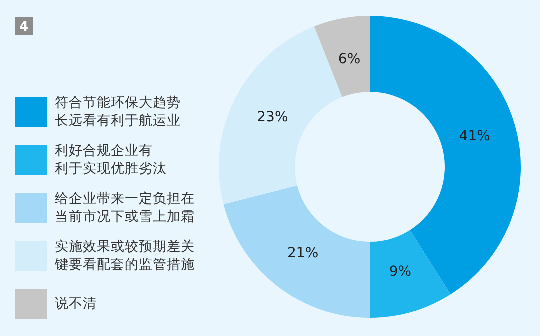 The height and width of the screenshot is (336, 540). I want to click on data-label: 6%, so click(349, 60).